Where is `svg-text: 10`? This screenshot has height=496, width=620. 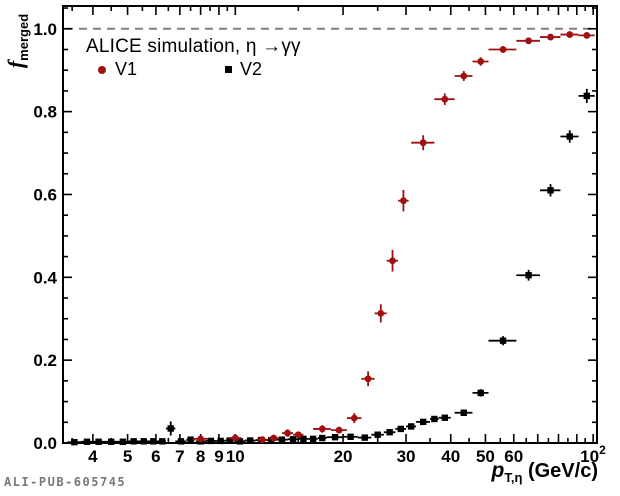 svg-text: 10 is located at coordinates (235, 456).